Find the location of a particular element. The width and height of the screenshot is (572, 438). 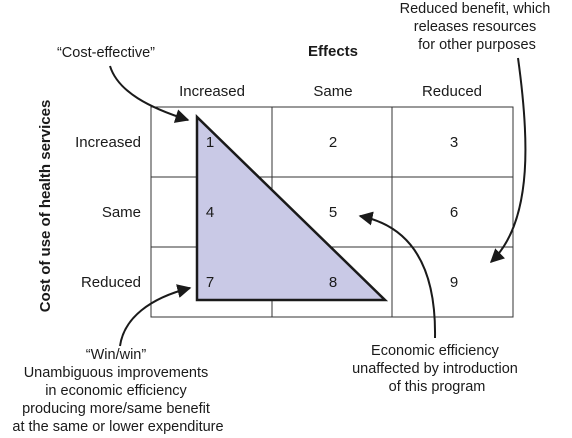

win-win-arrow is located at coordinates (155, 315).